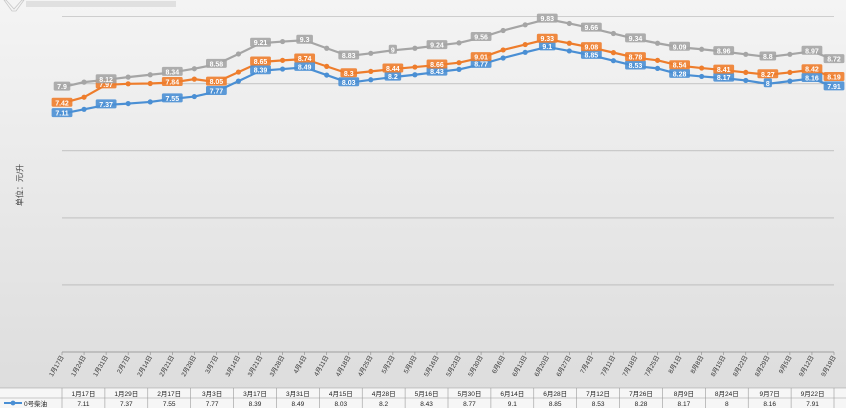 The height and width of the screenshot is (408, 846). I want to click on data-label: 8.53, so click(636, 66).